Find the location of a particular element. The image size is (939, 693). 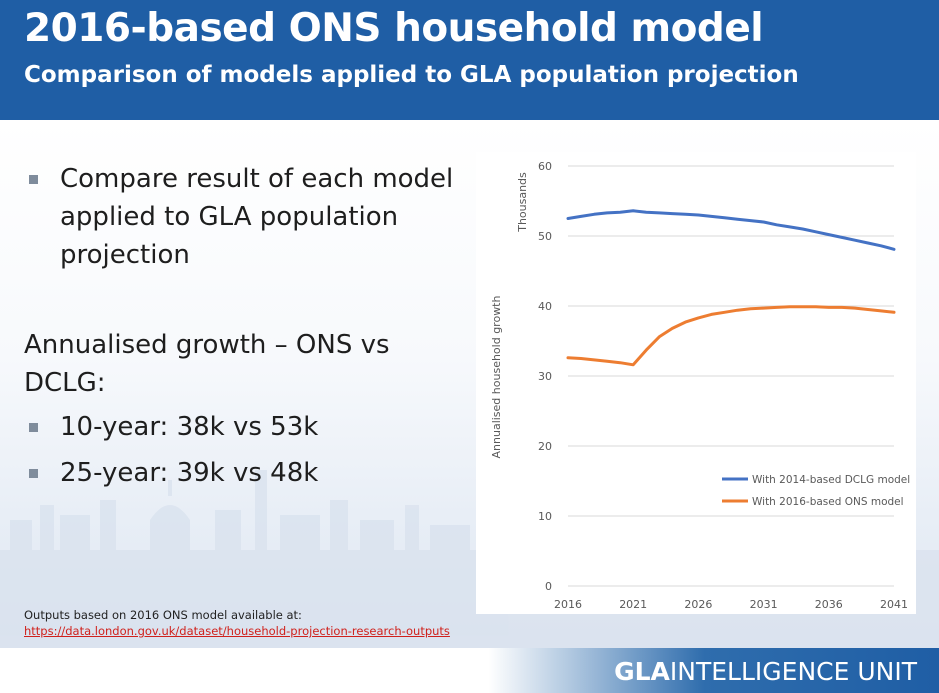

x-tick-labels: 2016 2021 2026 2031 2036 2041 is located at coordinates (731, 604).